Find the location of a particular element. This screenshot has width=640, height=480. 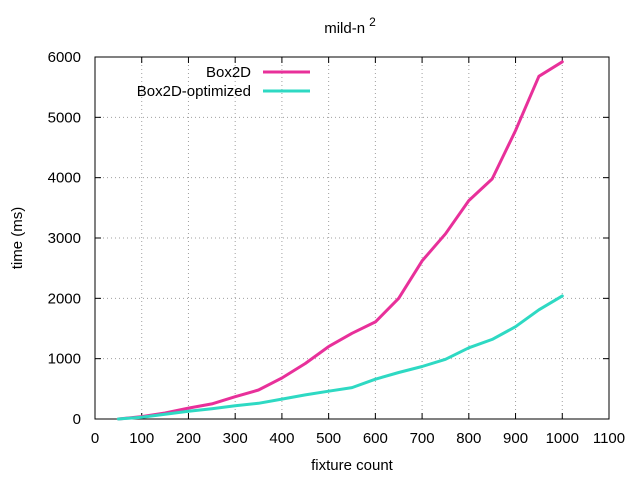

x-tick-label: 200 is located at coordinates (188, 438).